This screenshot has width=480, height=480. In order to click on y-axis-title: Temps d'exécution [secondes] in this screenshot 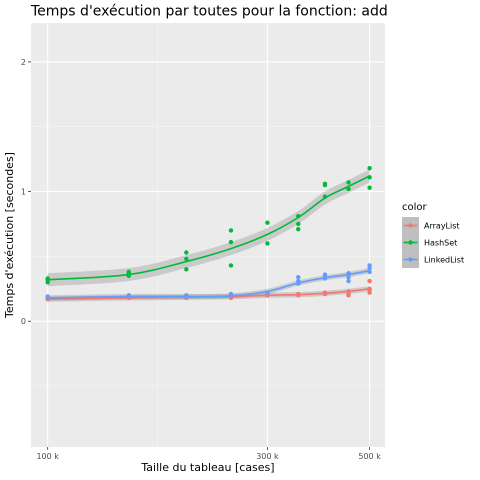, I will do `click(9, 235)`.